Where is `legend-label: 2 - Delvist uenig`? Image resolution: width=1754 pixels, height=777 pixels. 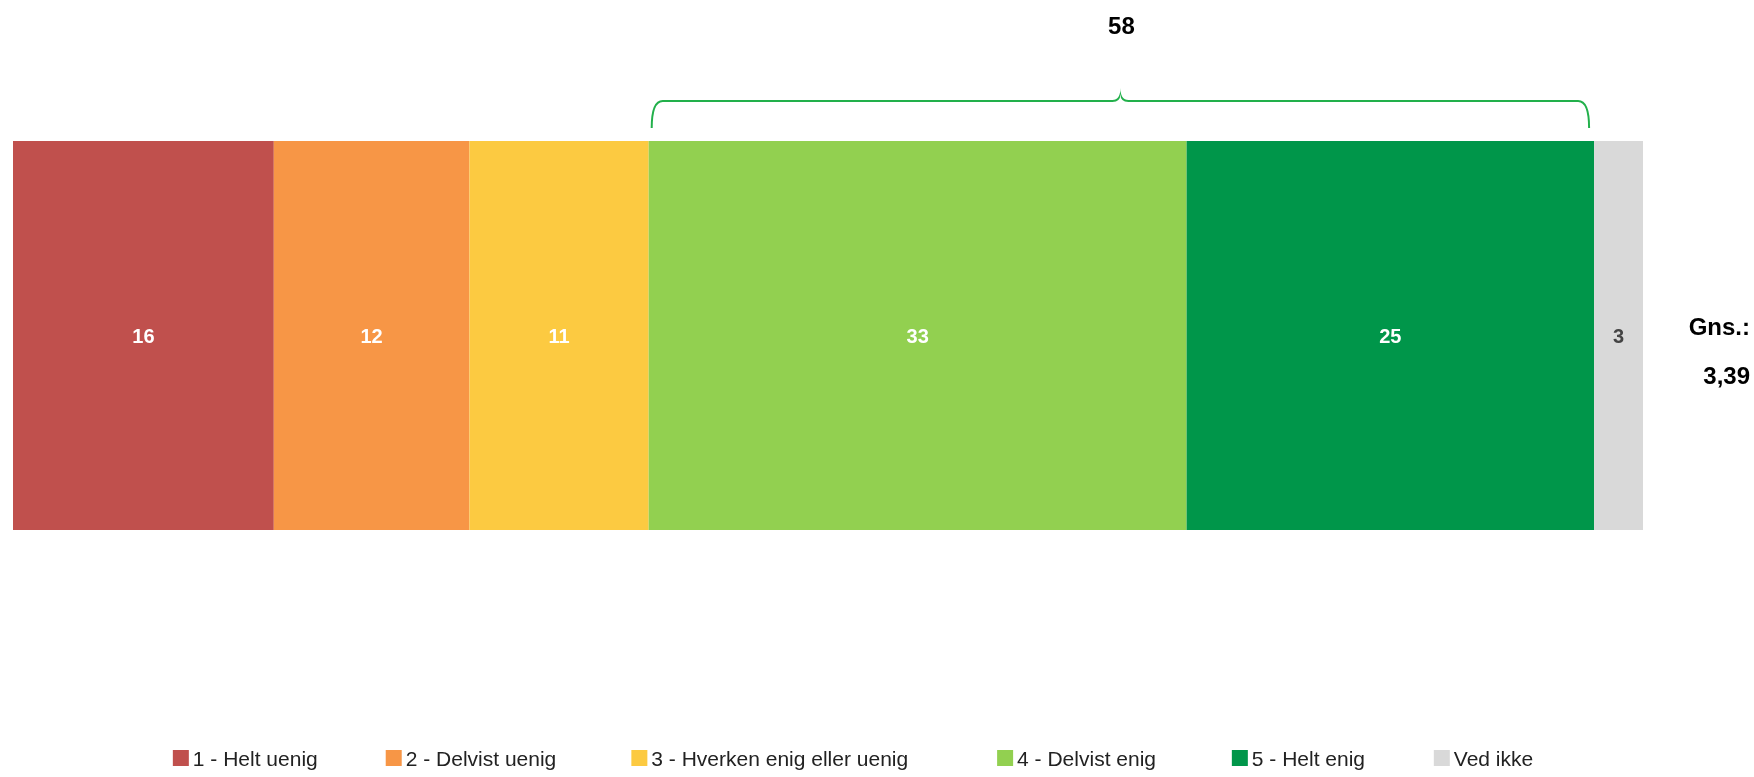
legend-label: 2 - Delvist uenig is located at coordinates (481, 758).